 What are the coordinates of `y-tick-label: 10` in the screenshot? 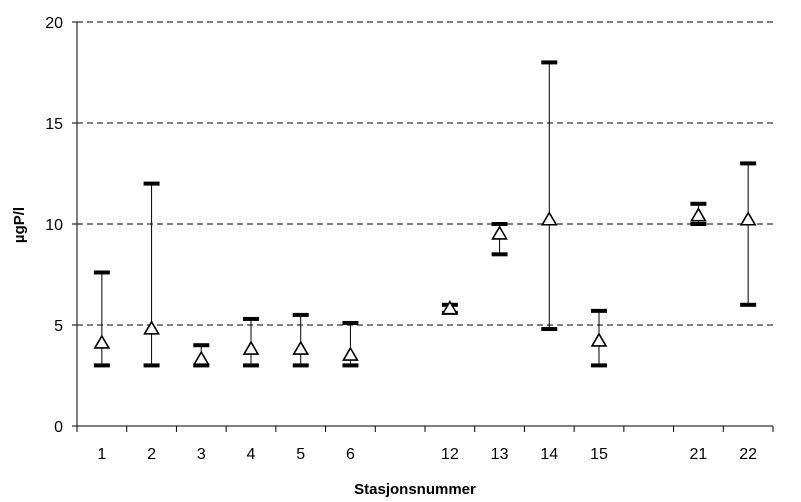 It's located at (54, 225).